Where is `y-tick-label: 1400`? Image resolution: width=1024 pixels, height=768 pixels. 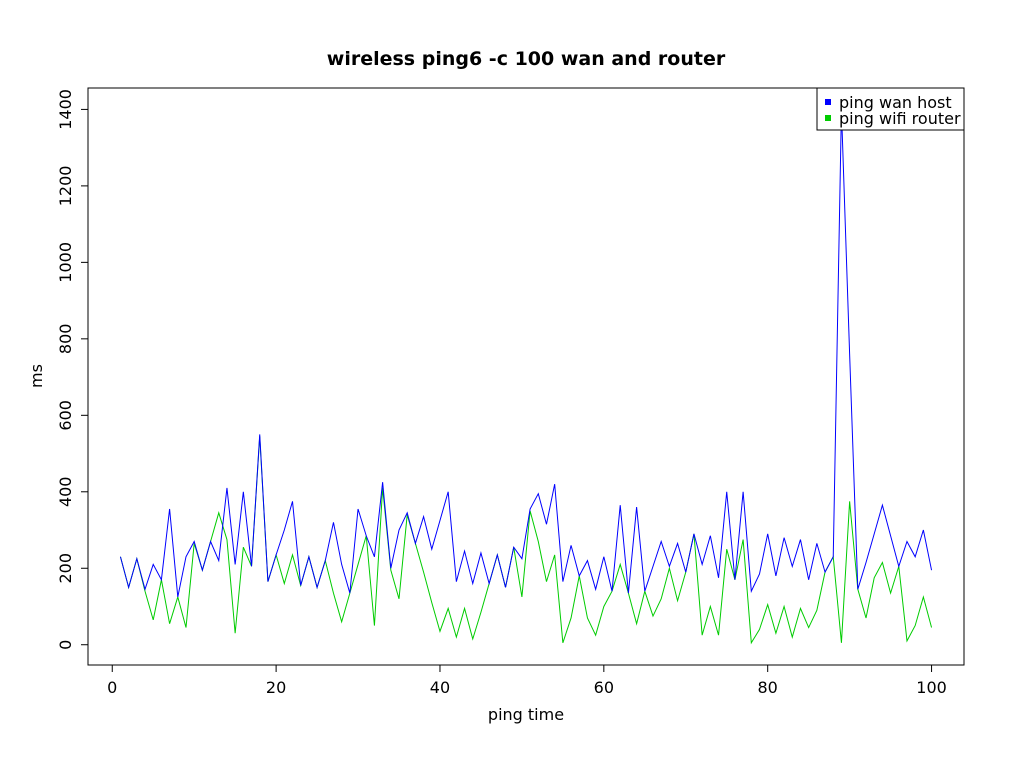
y-tick-label: 1400 is located at coordinates (65, 109).